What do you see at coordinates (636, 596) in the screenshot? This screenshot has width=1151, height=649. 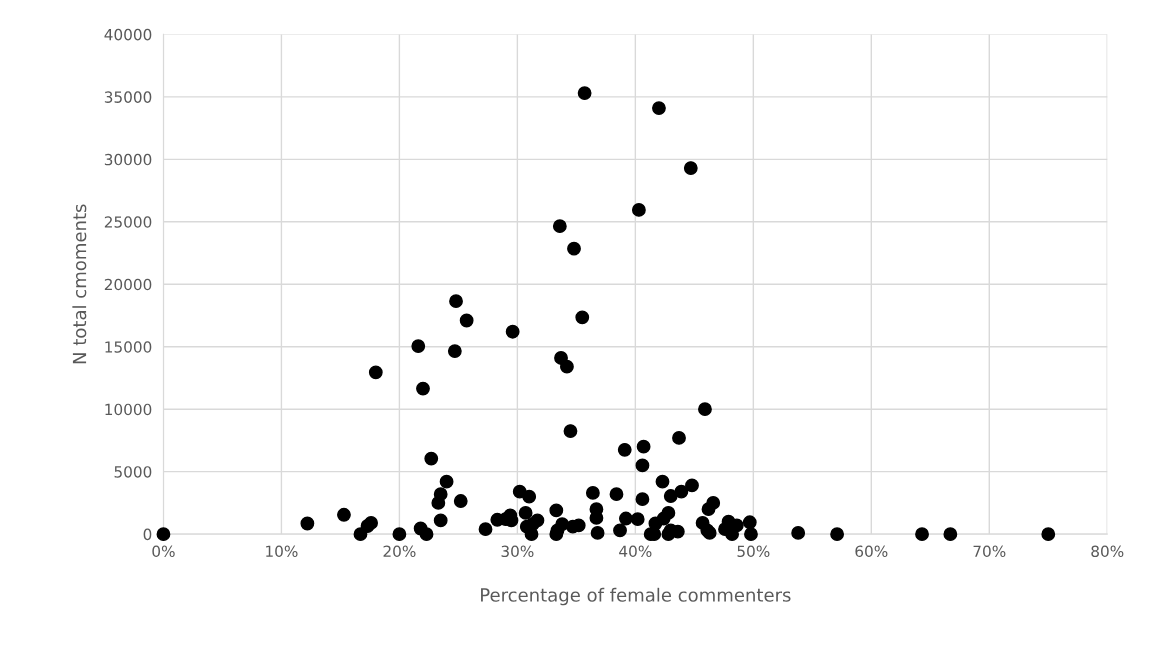 I see `x-axis-title: Percentage of female commenters` at bounding box center [636, 596].